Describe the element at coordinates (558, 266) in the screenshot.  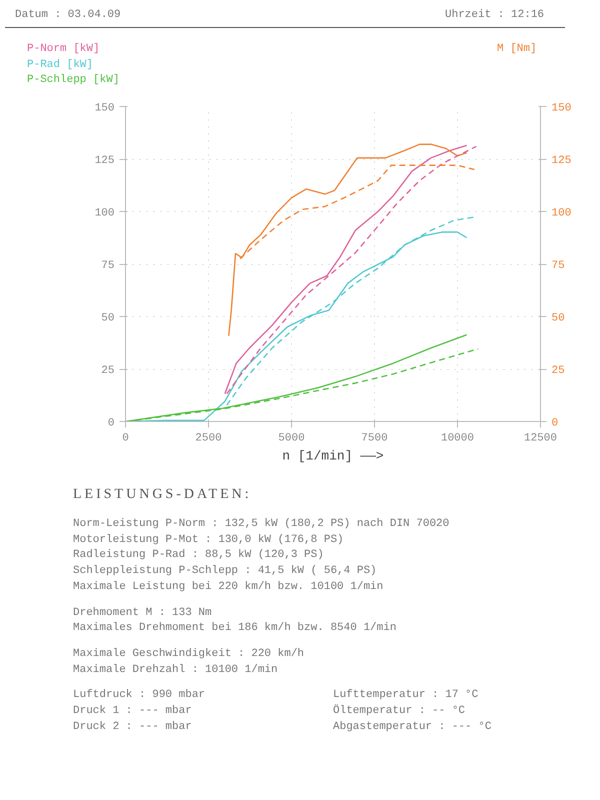
I see `y2-tick-label: 75` at that location.